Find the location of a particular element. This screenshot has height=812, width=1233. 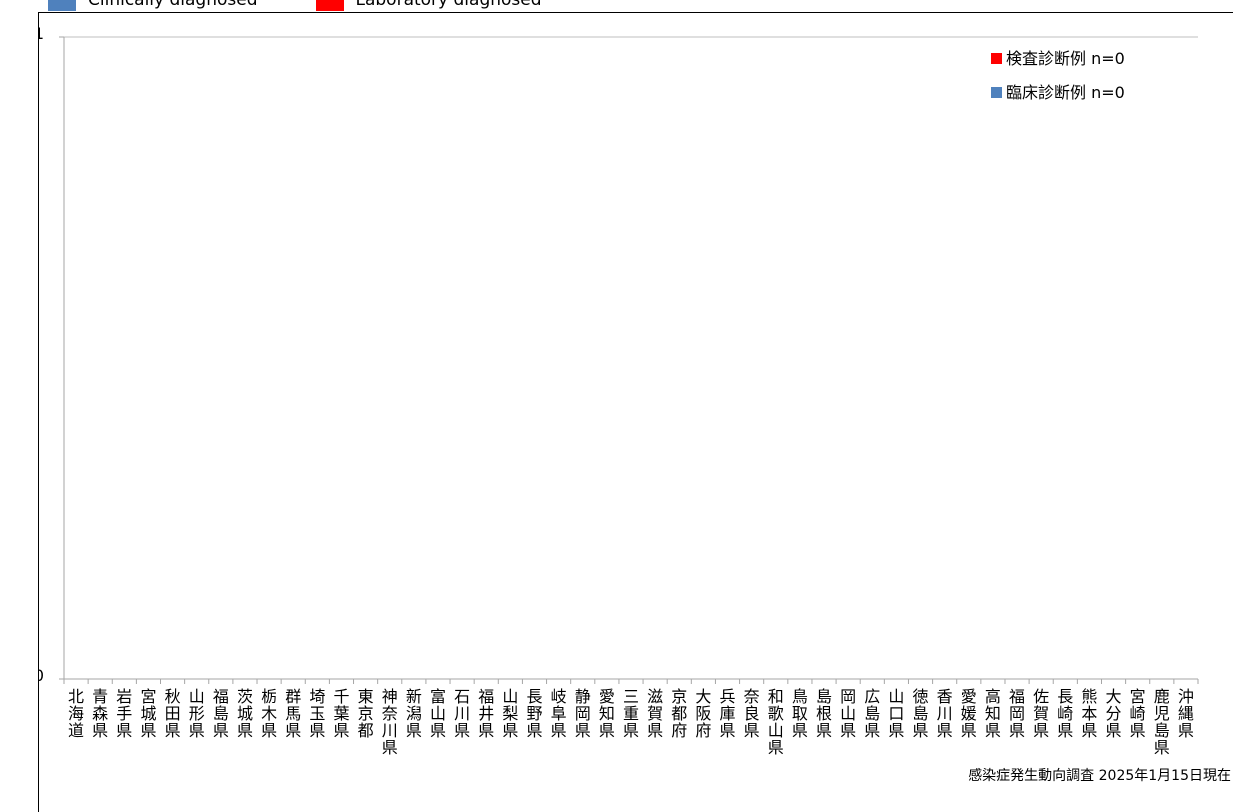

x-tick-label: 神奈川県 is located at coordinates (390, 722).